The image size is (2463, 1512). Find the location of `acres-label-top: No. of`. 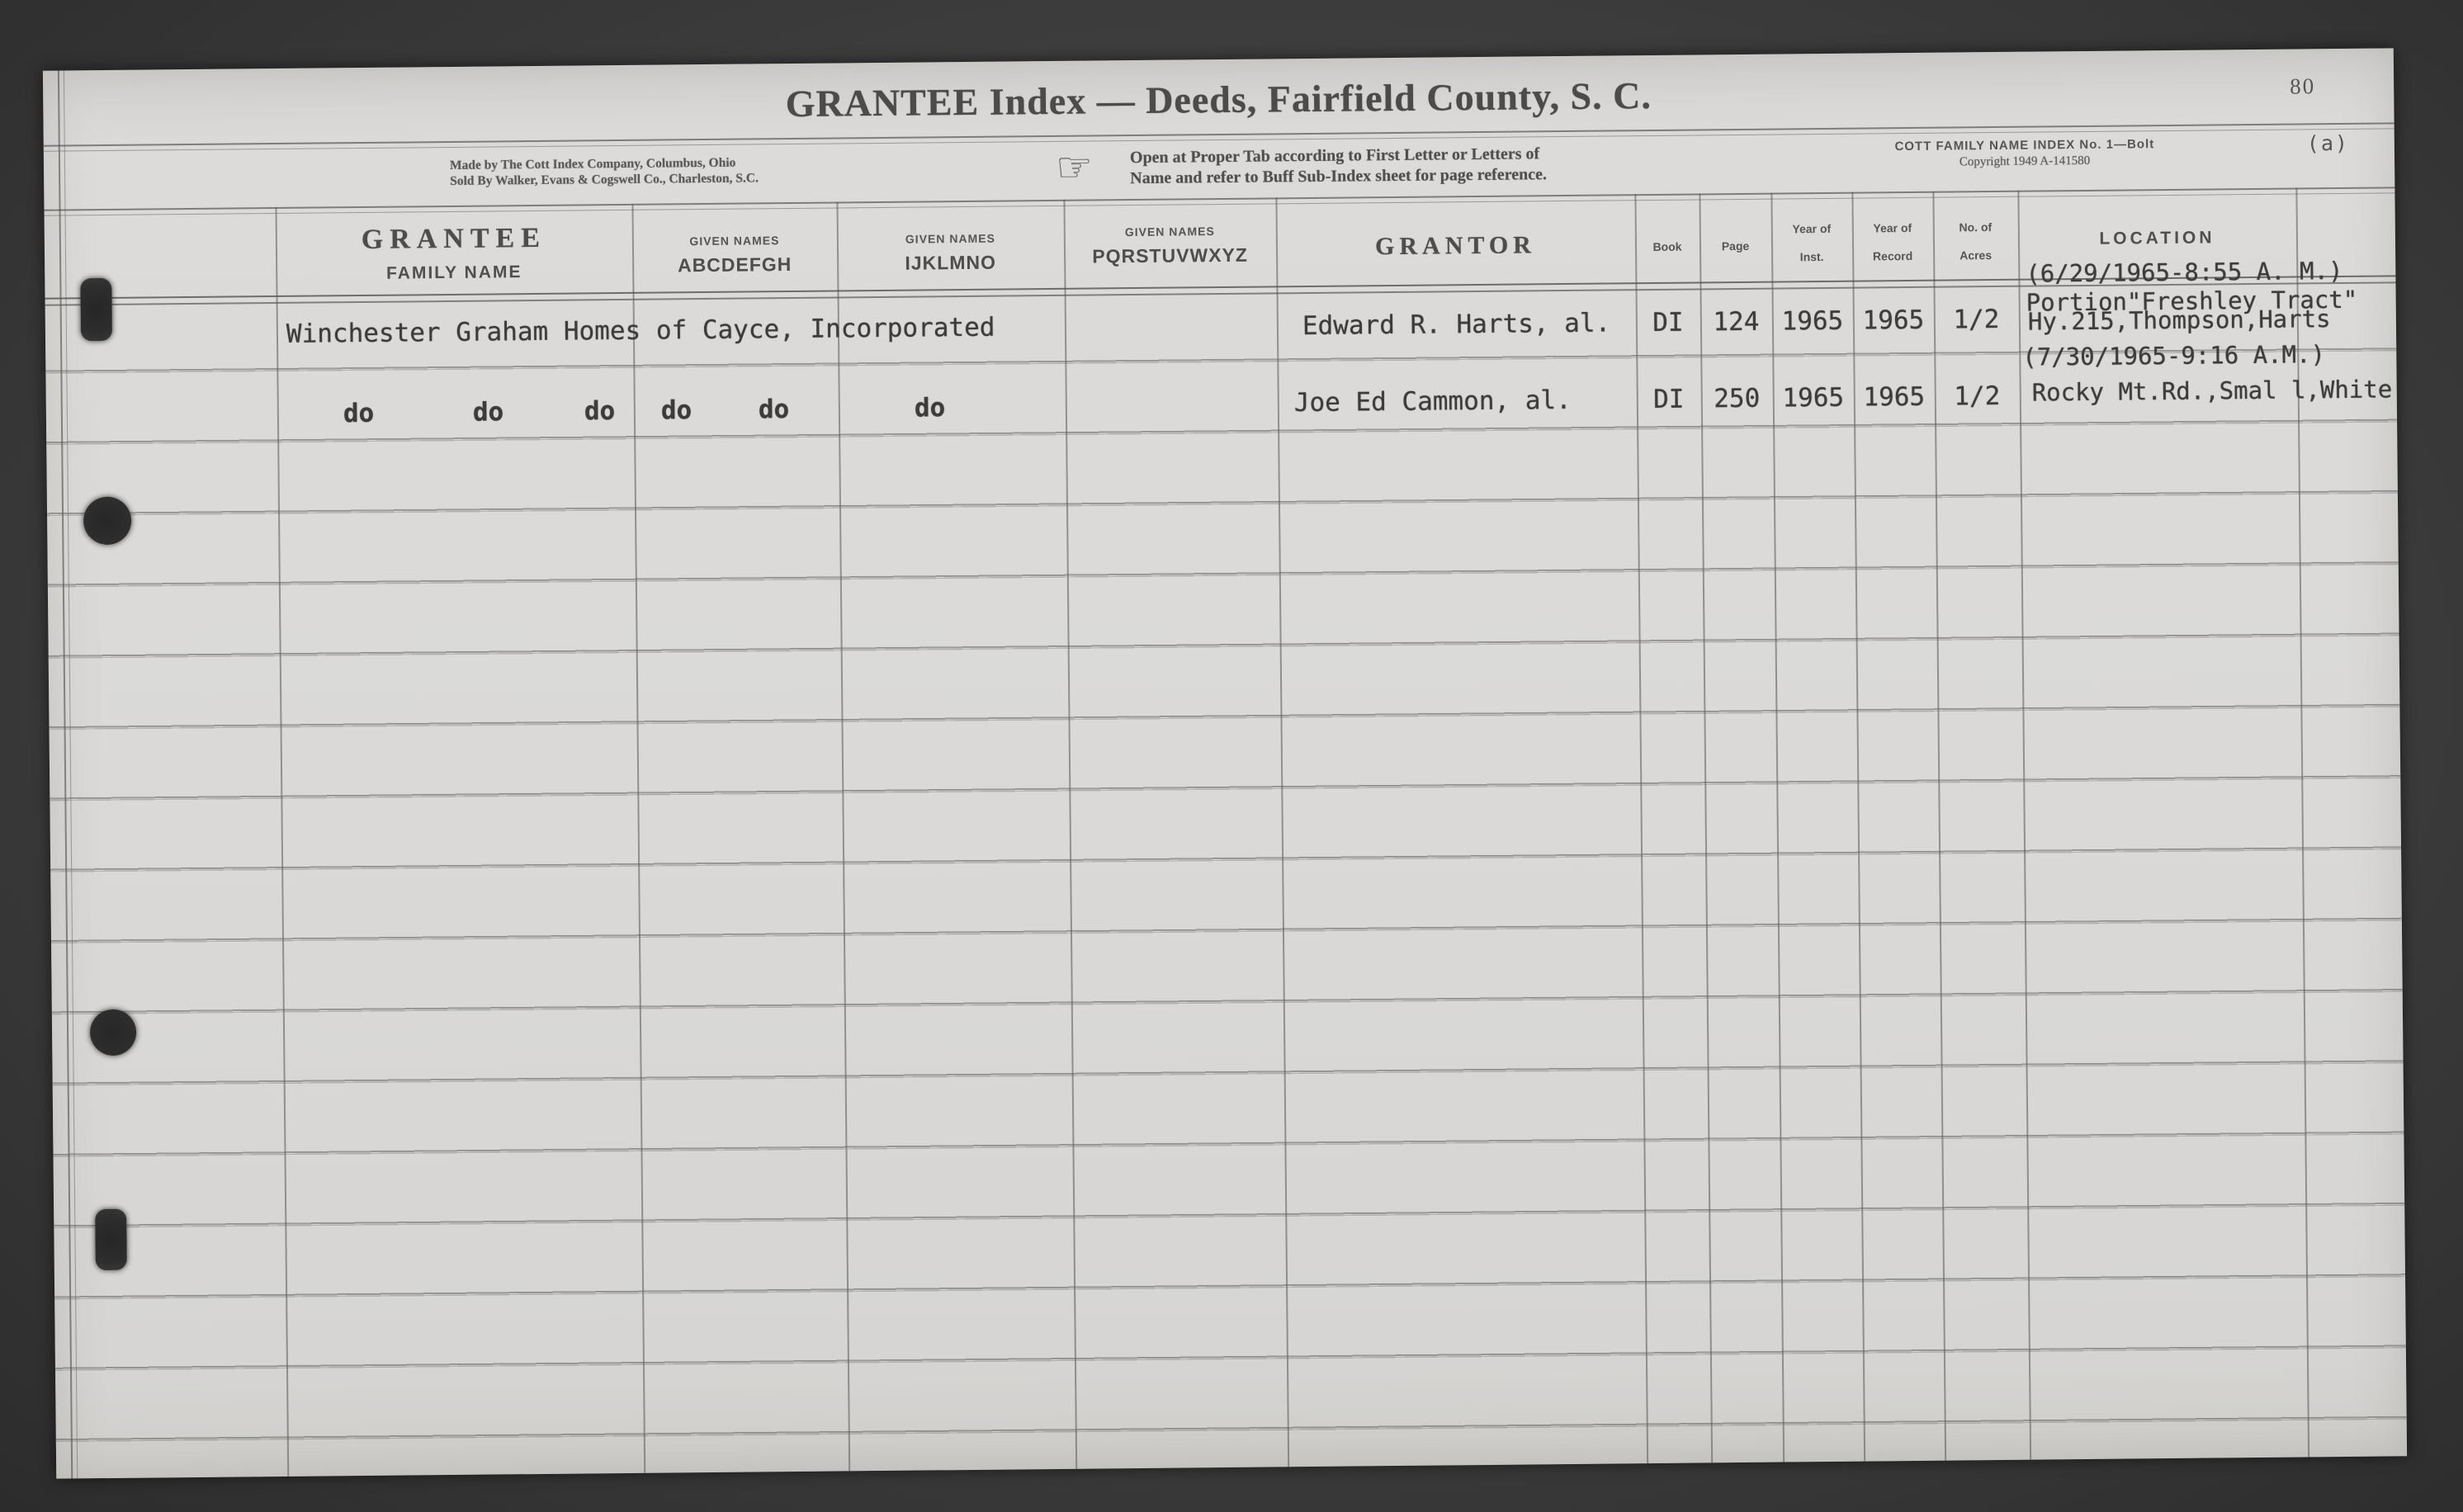

acres-label-top: No. of is located at coordinates (1976, 227).